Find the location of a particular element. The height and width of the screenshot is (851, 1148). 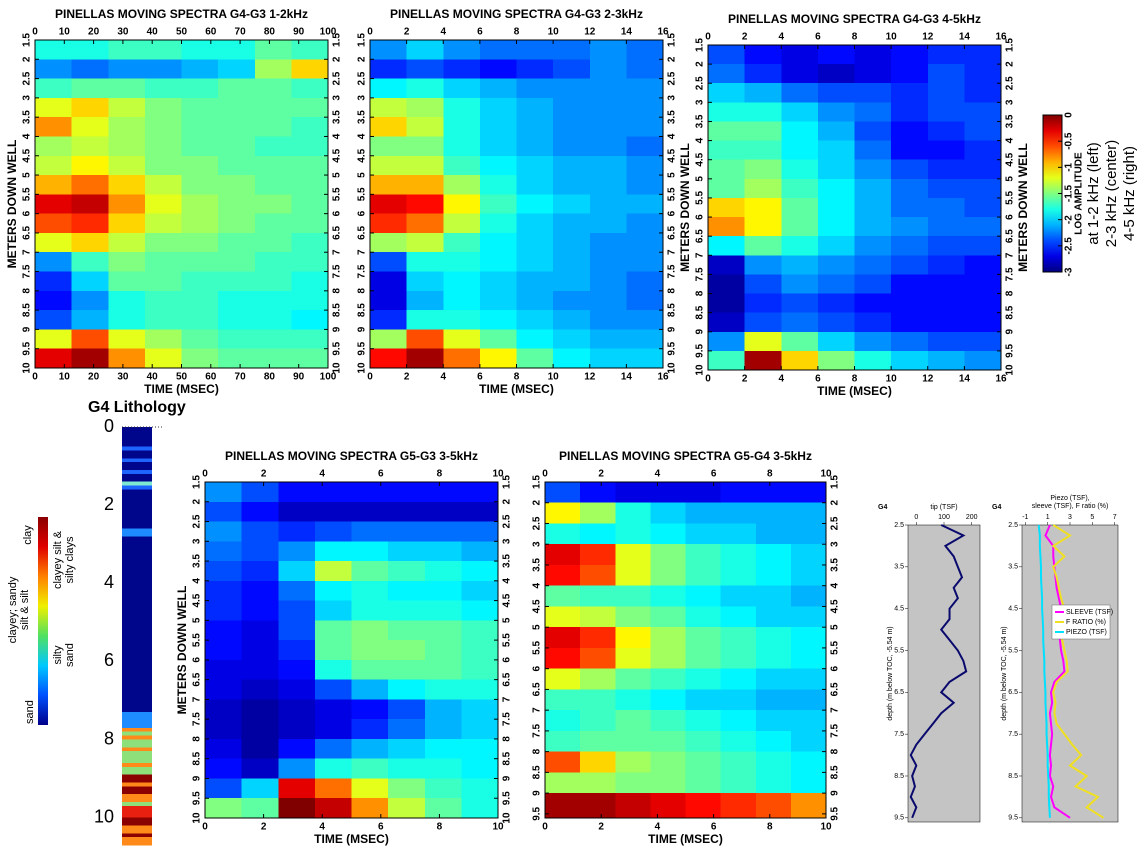

y-tick-label: 8 is located at coordinates (109, 738).